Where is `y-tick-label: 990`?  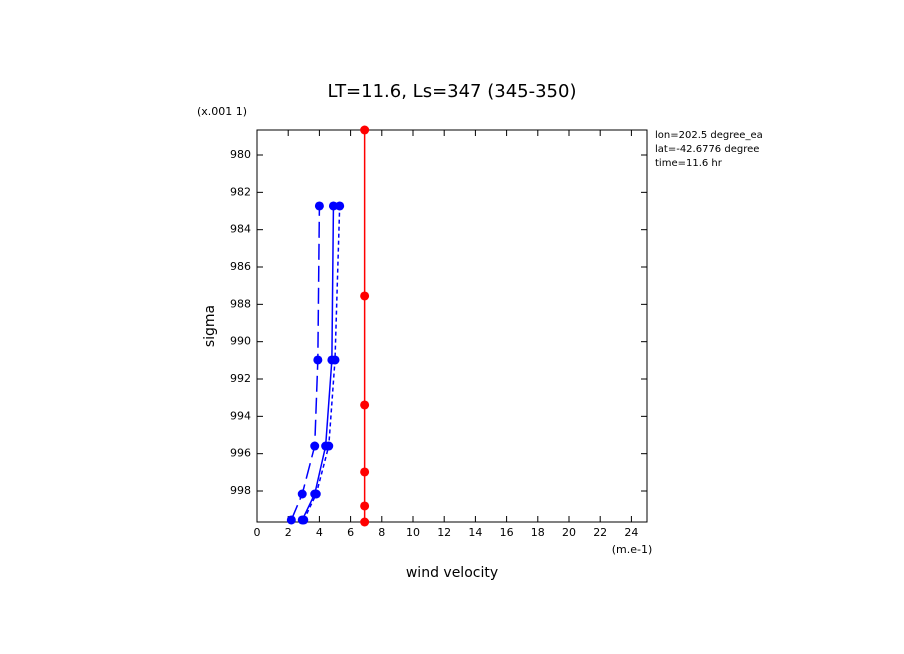
y-tick-label: 990 is located at coordinates (240, 341).